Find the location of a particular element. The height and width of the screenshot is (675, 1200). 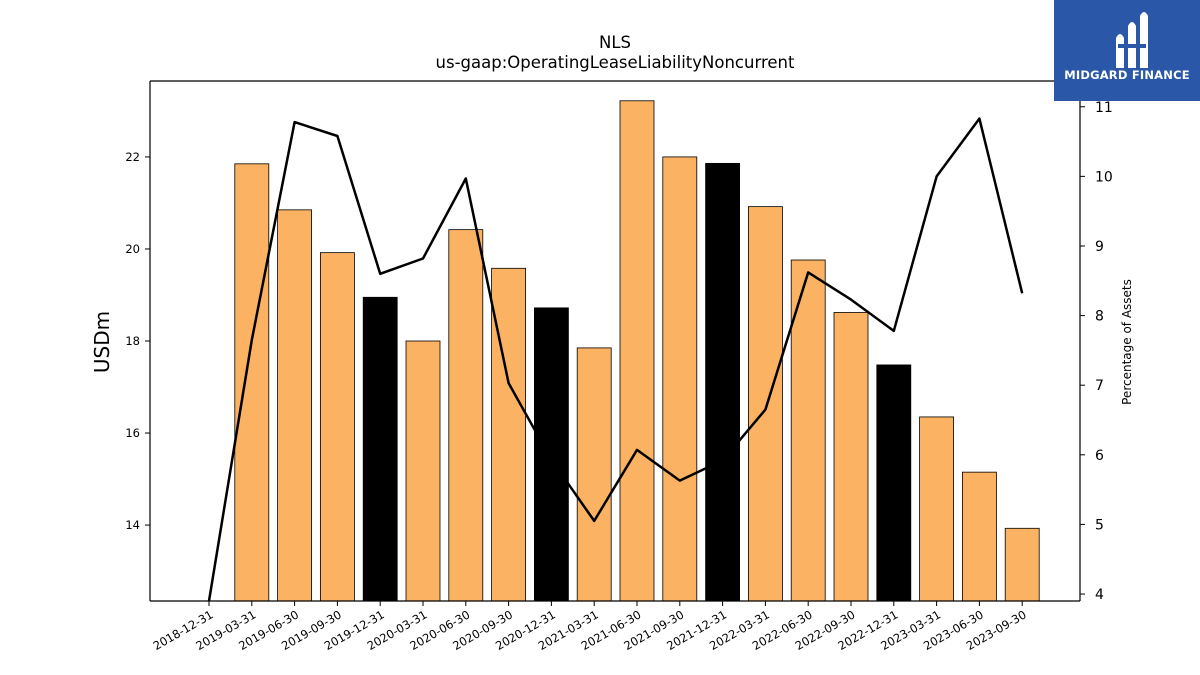

brand-logo: MIDGARD FINANCE is located at coordinates (1127, 50).